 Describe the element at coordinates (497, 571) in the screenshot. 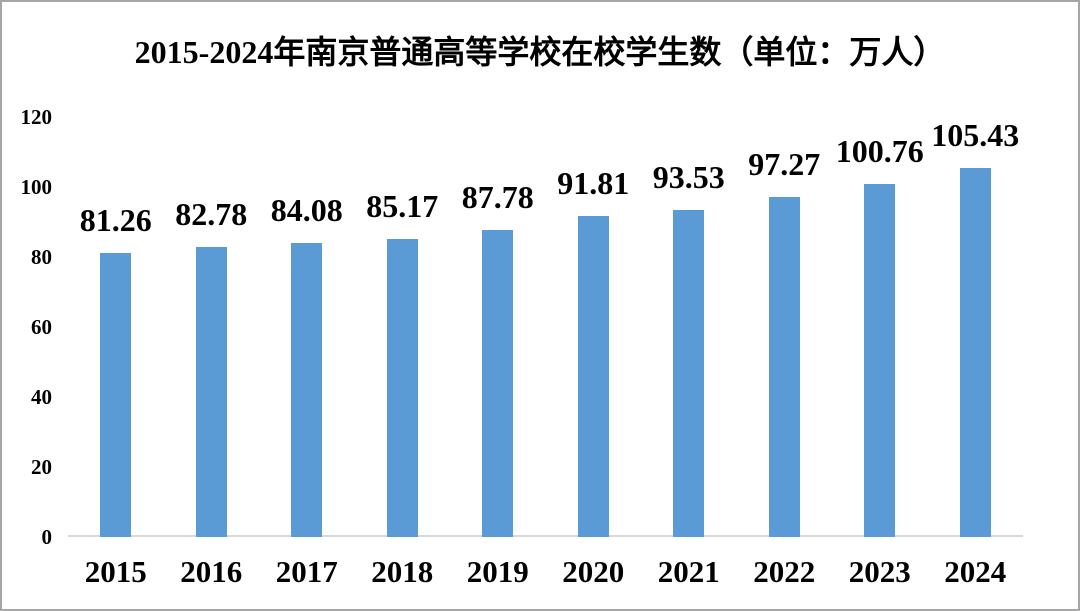

I see `x-axis-tick-label: 2019` at that location.